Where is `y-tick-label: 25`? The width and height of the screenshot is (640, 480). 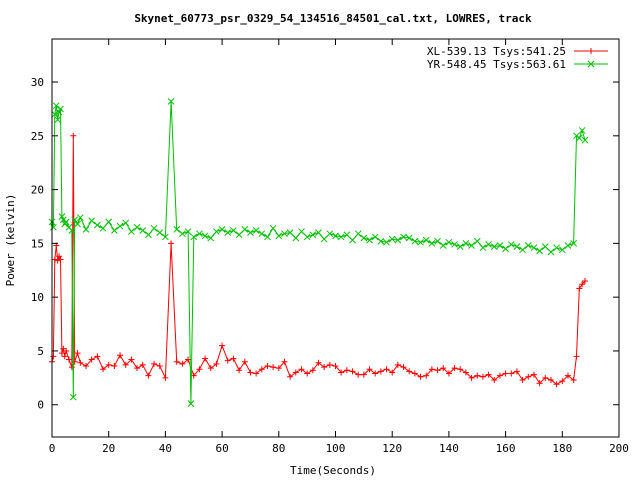
y-tick-label: 25 is located at coordinates (37, 136).